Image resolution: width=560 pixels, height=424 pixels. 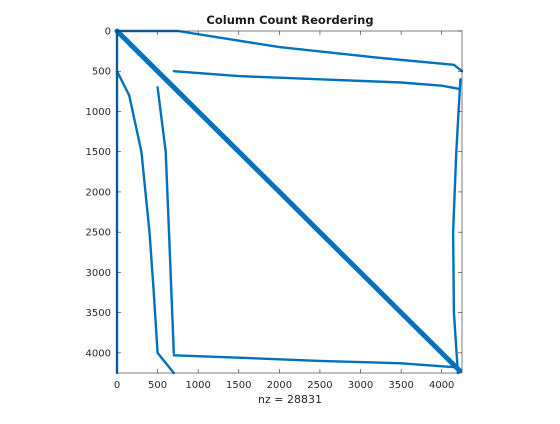 What do you see at coordinates (441, 385) in the screenshot?
I see `x-tick-label: 4000` at bounding box center [441, 385].